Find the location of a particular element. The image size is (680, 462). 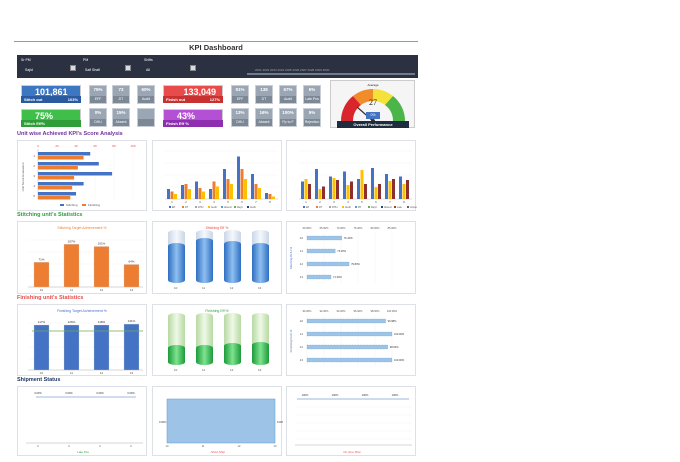

category-label: 0 is located at coordinates (131, 446).